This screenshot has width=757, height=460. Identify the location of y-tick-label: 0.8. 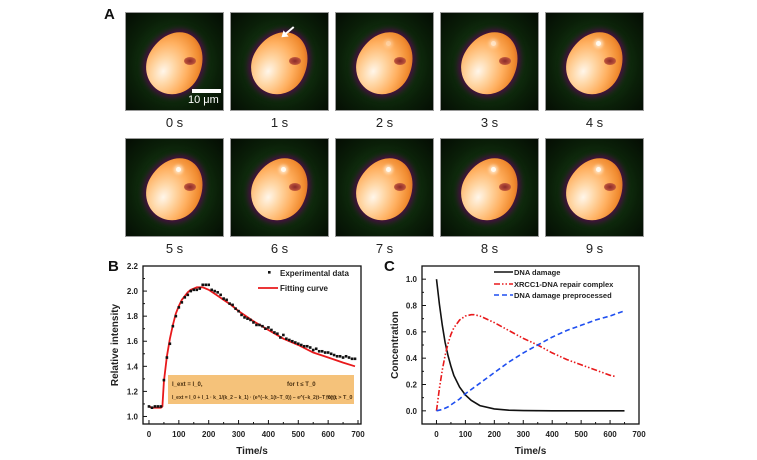
(412, 306).